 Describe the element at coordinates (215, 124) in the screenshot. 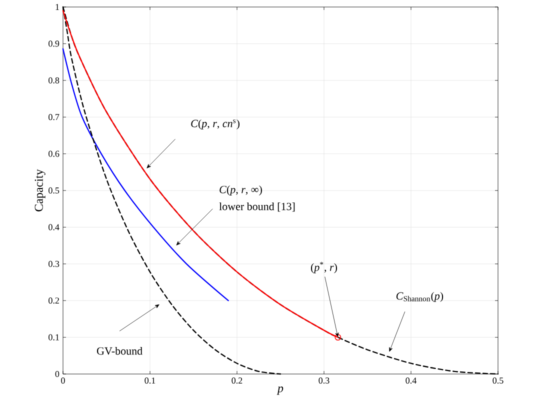

I see `text: C(p, r, cn$^{s}$)` at that location.